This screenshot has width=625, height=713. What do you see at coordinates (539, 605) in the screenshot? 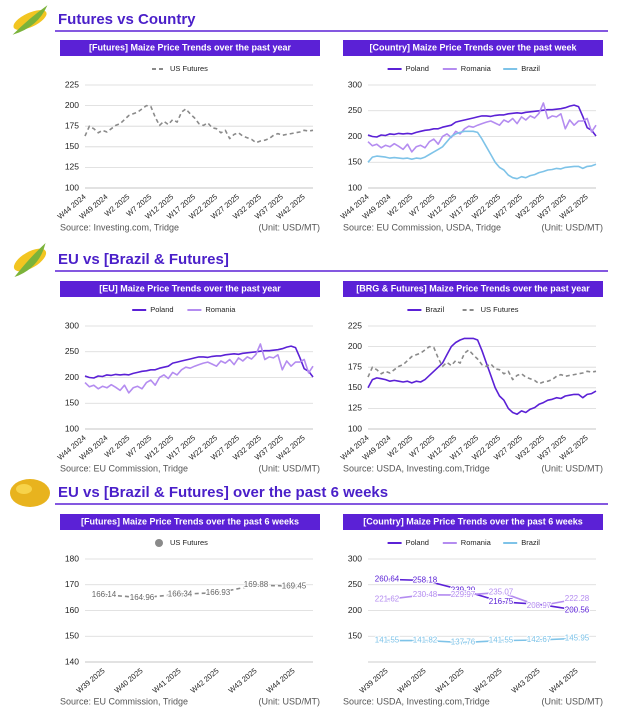
I see `data-label: 208.97` at bounding box center [539, 605].